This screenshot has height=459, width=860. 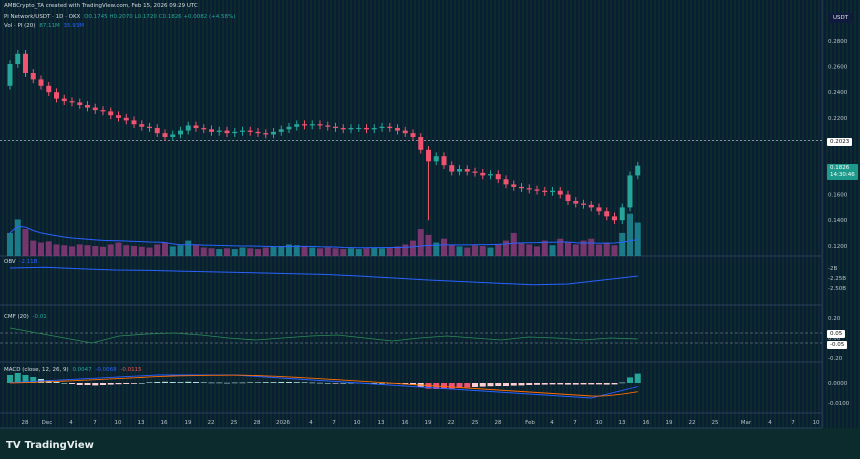 I want to click on last-price: 0.1826, so click(x=840, y=168).